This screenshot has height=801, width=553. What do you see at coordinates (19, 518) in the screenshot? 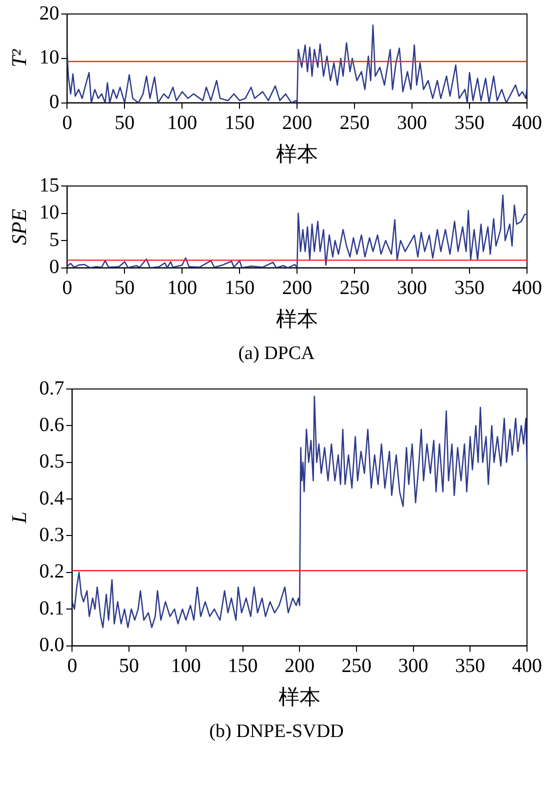
I see `y-axis-title: L` at bounding box center [19, 518].